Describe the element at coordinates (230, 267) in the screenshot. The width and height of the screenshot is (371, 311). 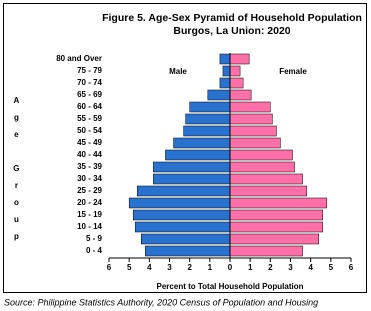
I see `x-tick-label: 0` at that location.